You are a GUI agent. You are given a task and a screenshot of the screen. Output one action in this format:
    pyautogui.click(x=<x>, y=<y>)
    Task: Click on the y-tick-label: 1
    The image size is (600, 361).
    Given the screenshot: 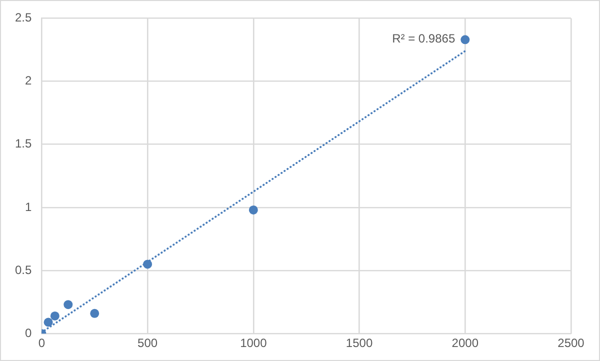 What is the action you would take?
    pyautogui.click(x=28, y=207)
    